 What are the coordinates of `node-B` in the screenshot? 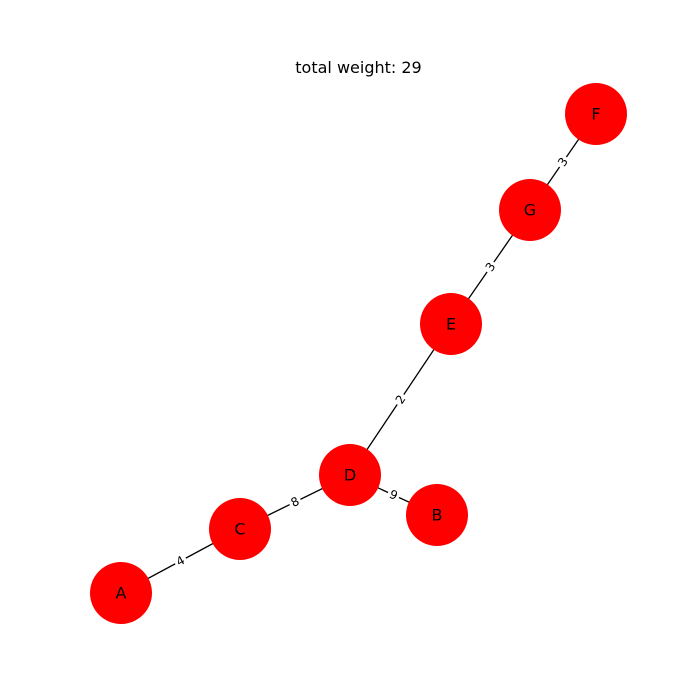 It's located at (437, 515).